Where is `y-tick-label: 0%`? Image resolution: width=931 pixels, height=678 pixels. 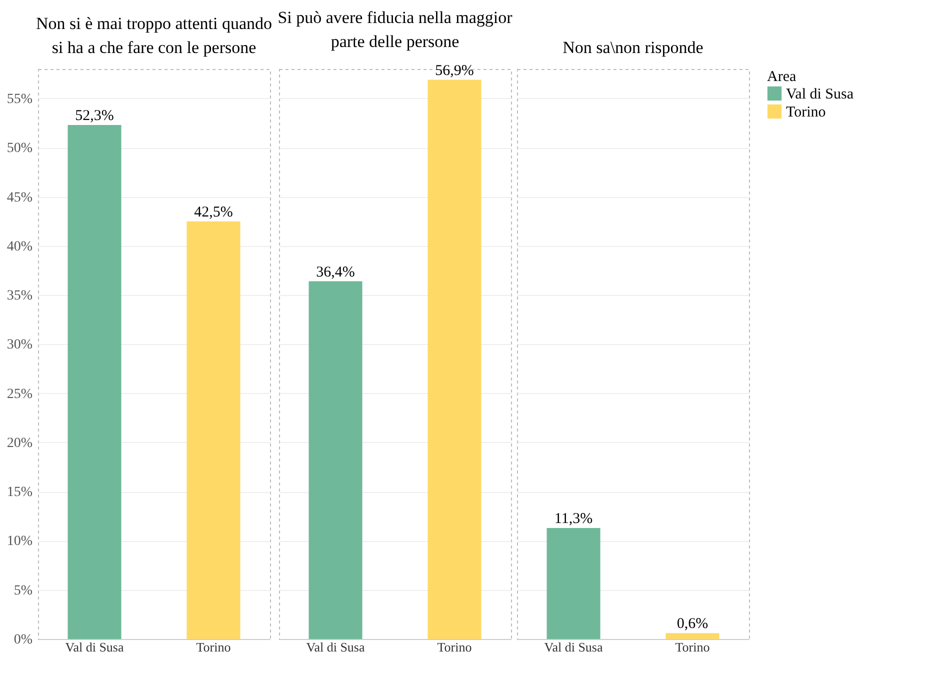
y-tick-label: 0% is located at coordinates (23, 640).